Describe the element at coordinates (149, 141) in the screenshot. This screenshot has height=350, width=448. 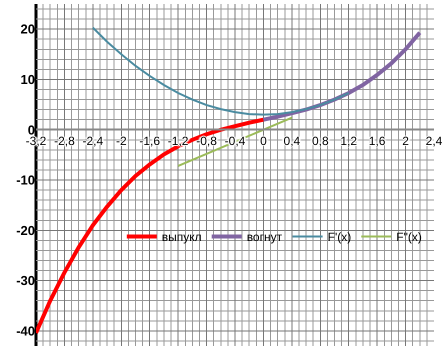
I see `x-tick-label: -1,6` at that location.